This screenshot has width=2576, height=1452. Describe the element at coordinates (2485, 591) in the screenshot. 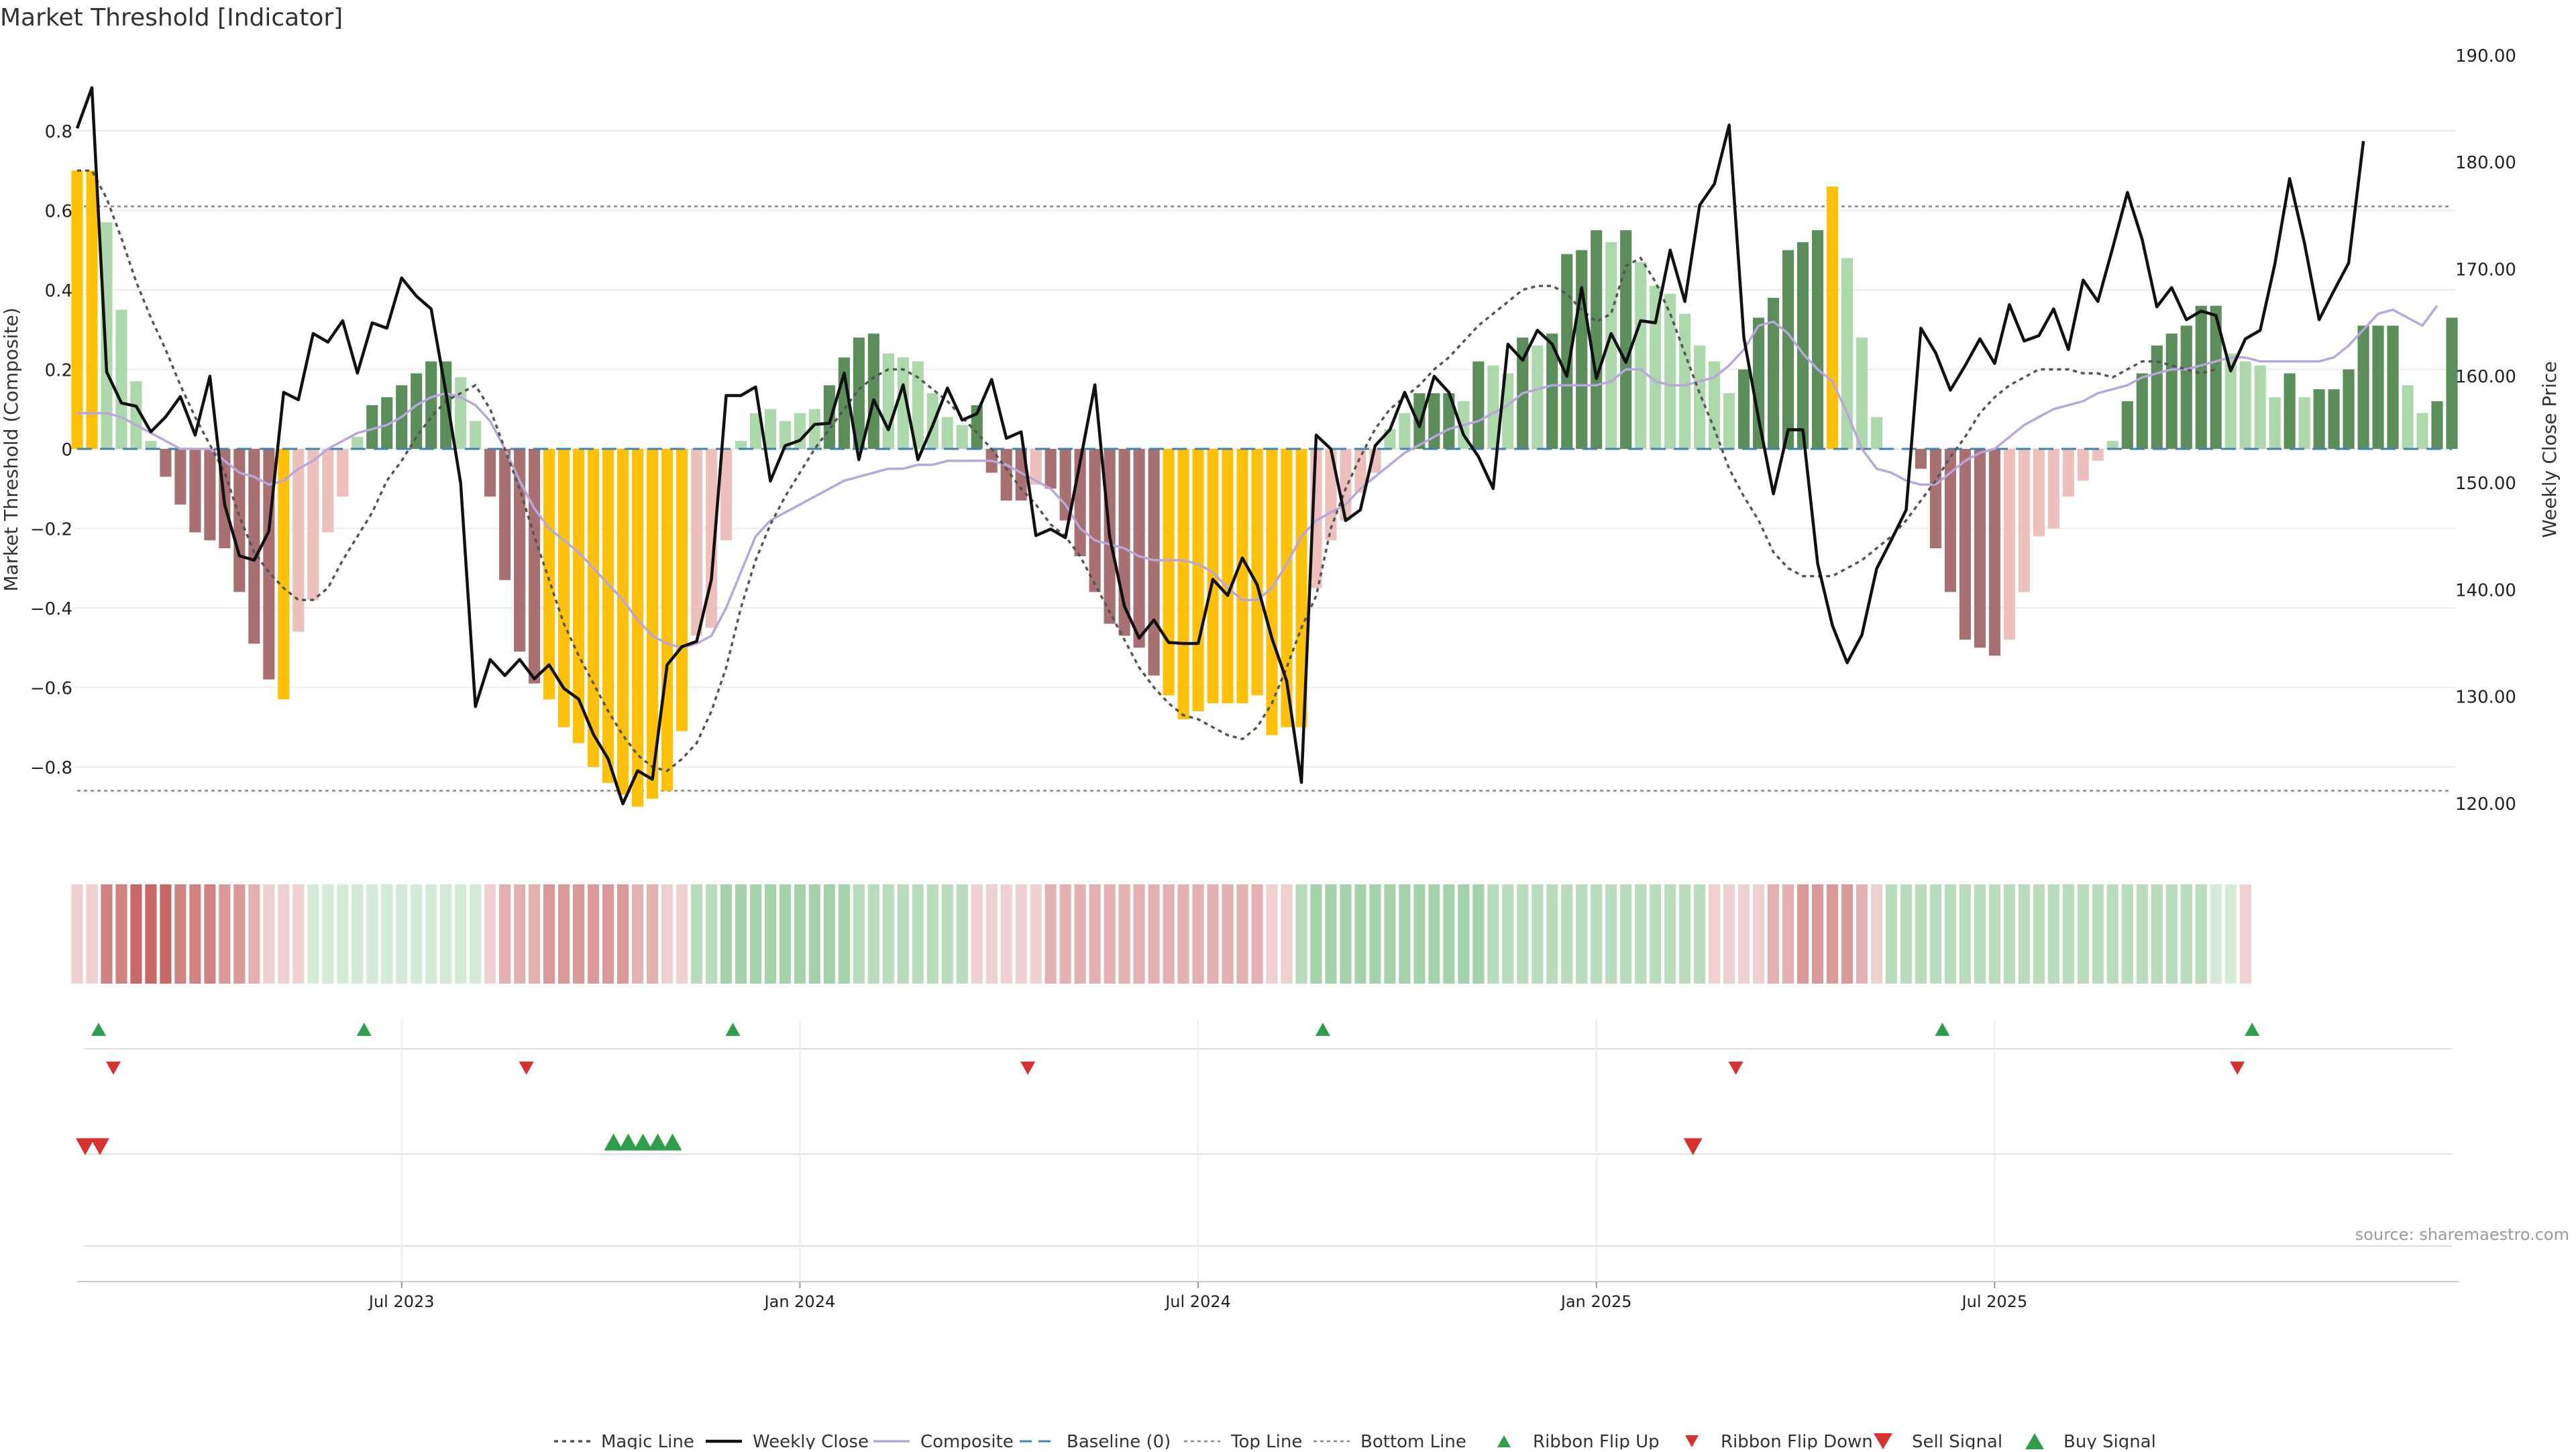

I see `y-right-tick-label: 140.00` at that location.